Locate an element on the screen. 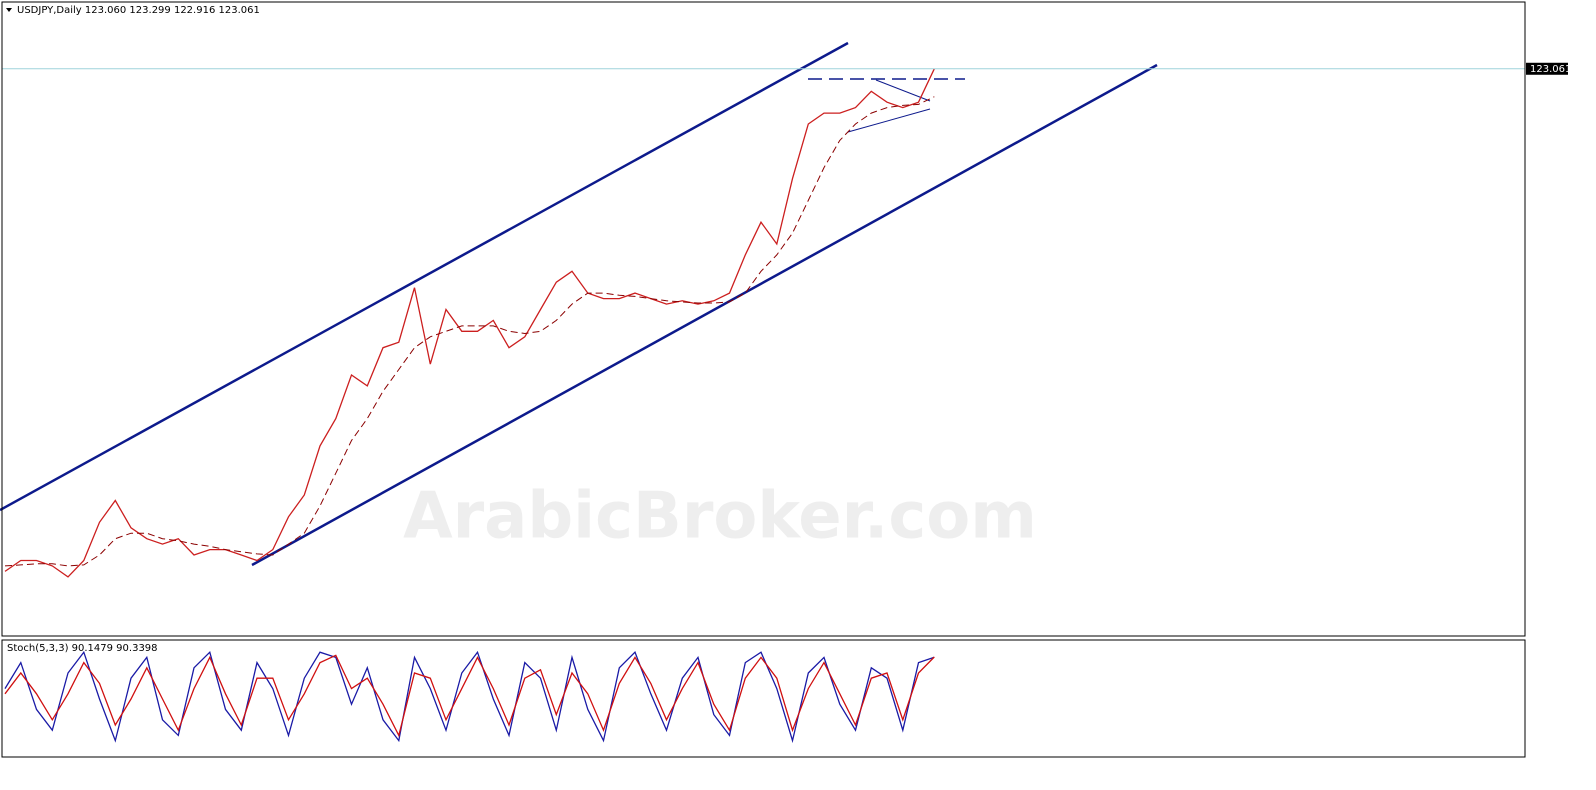 The image size is (1596, 790). stoch-title: Stoch(5,3,3) 90.1479 90.3398 is located at coordinates (82, 648).